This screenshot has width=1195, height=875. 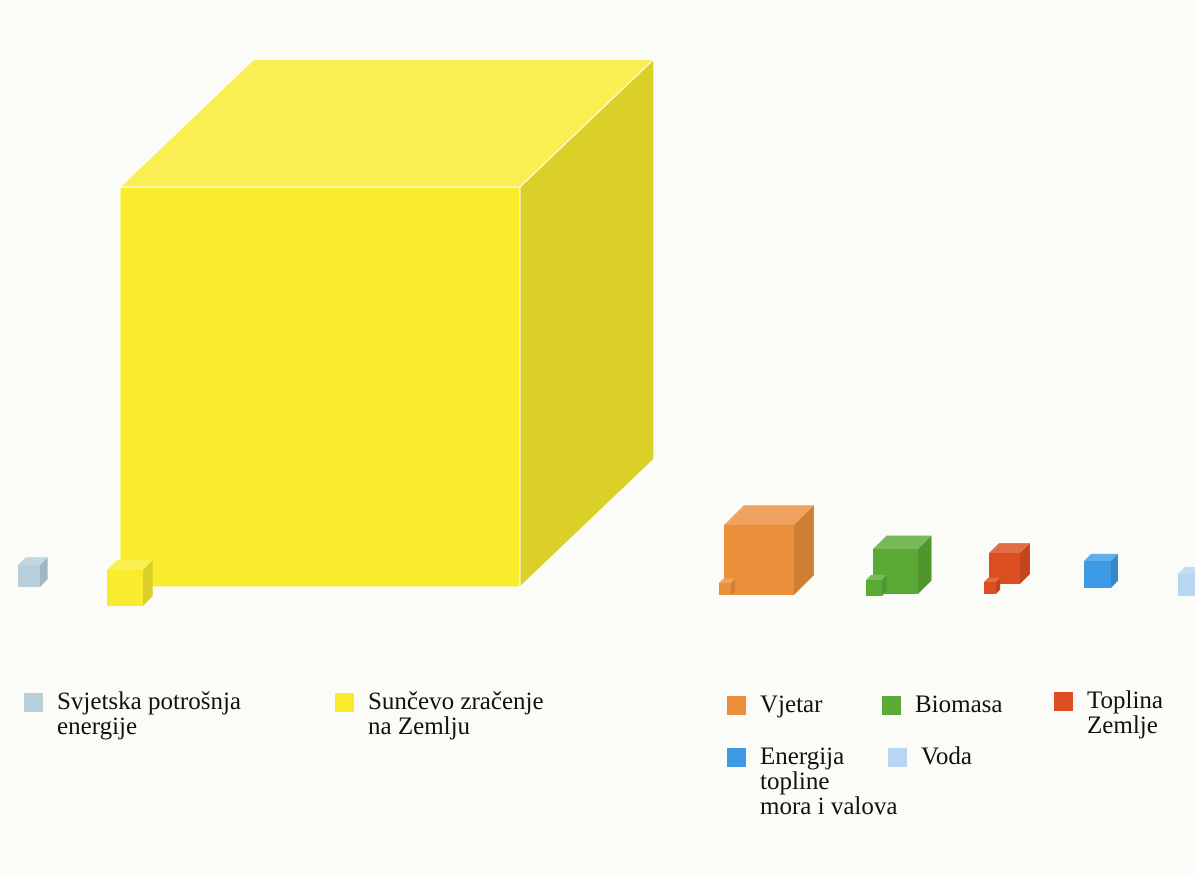 I want to click on legend-item-hydro: Voda, so click(x=930, y=756).